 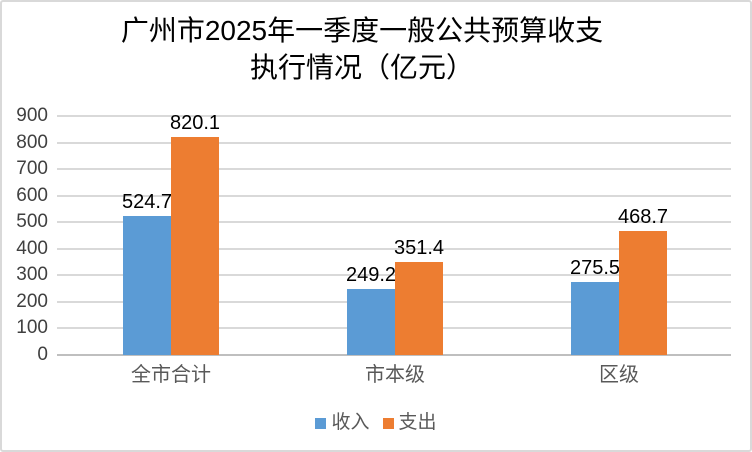 I want to click on y-axis-tick-label: 700, so click(x=32, y=169).